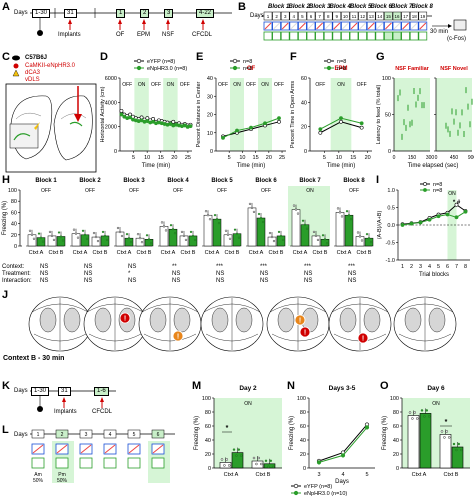 The image size is (474, 501). What do you see at coordinates (12, 191) in the screenshot?
I see `panel-h-y-tick-label: 100` at bounding box center [12, 191].